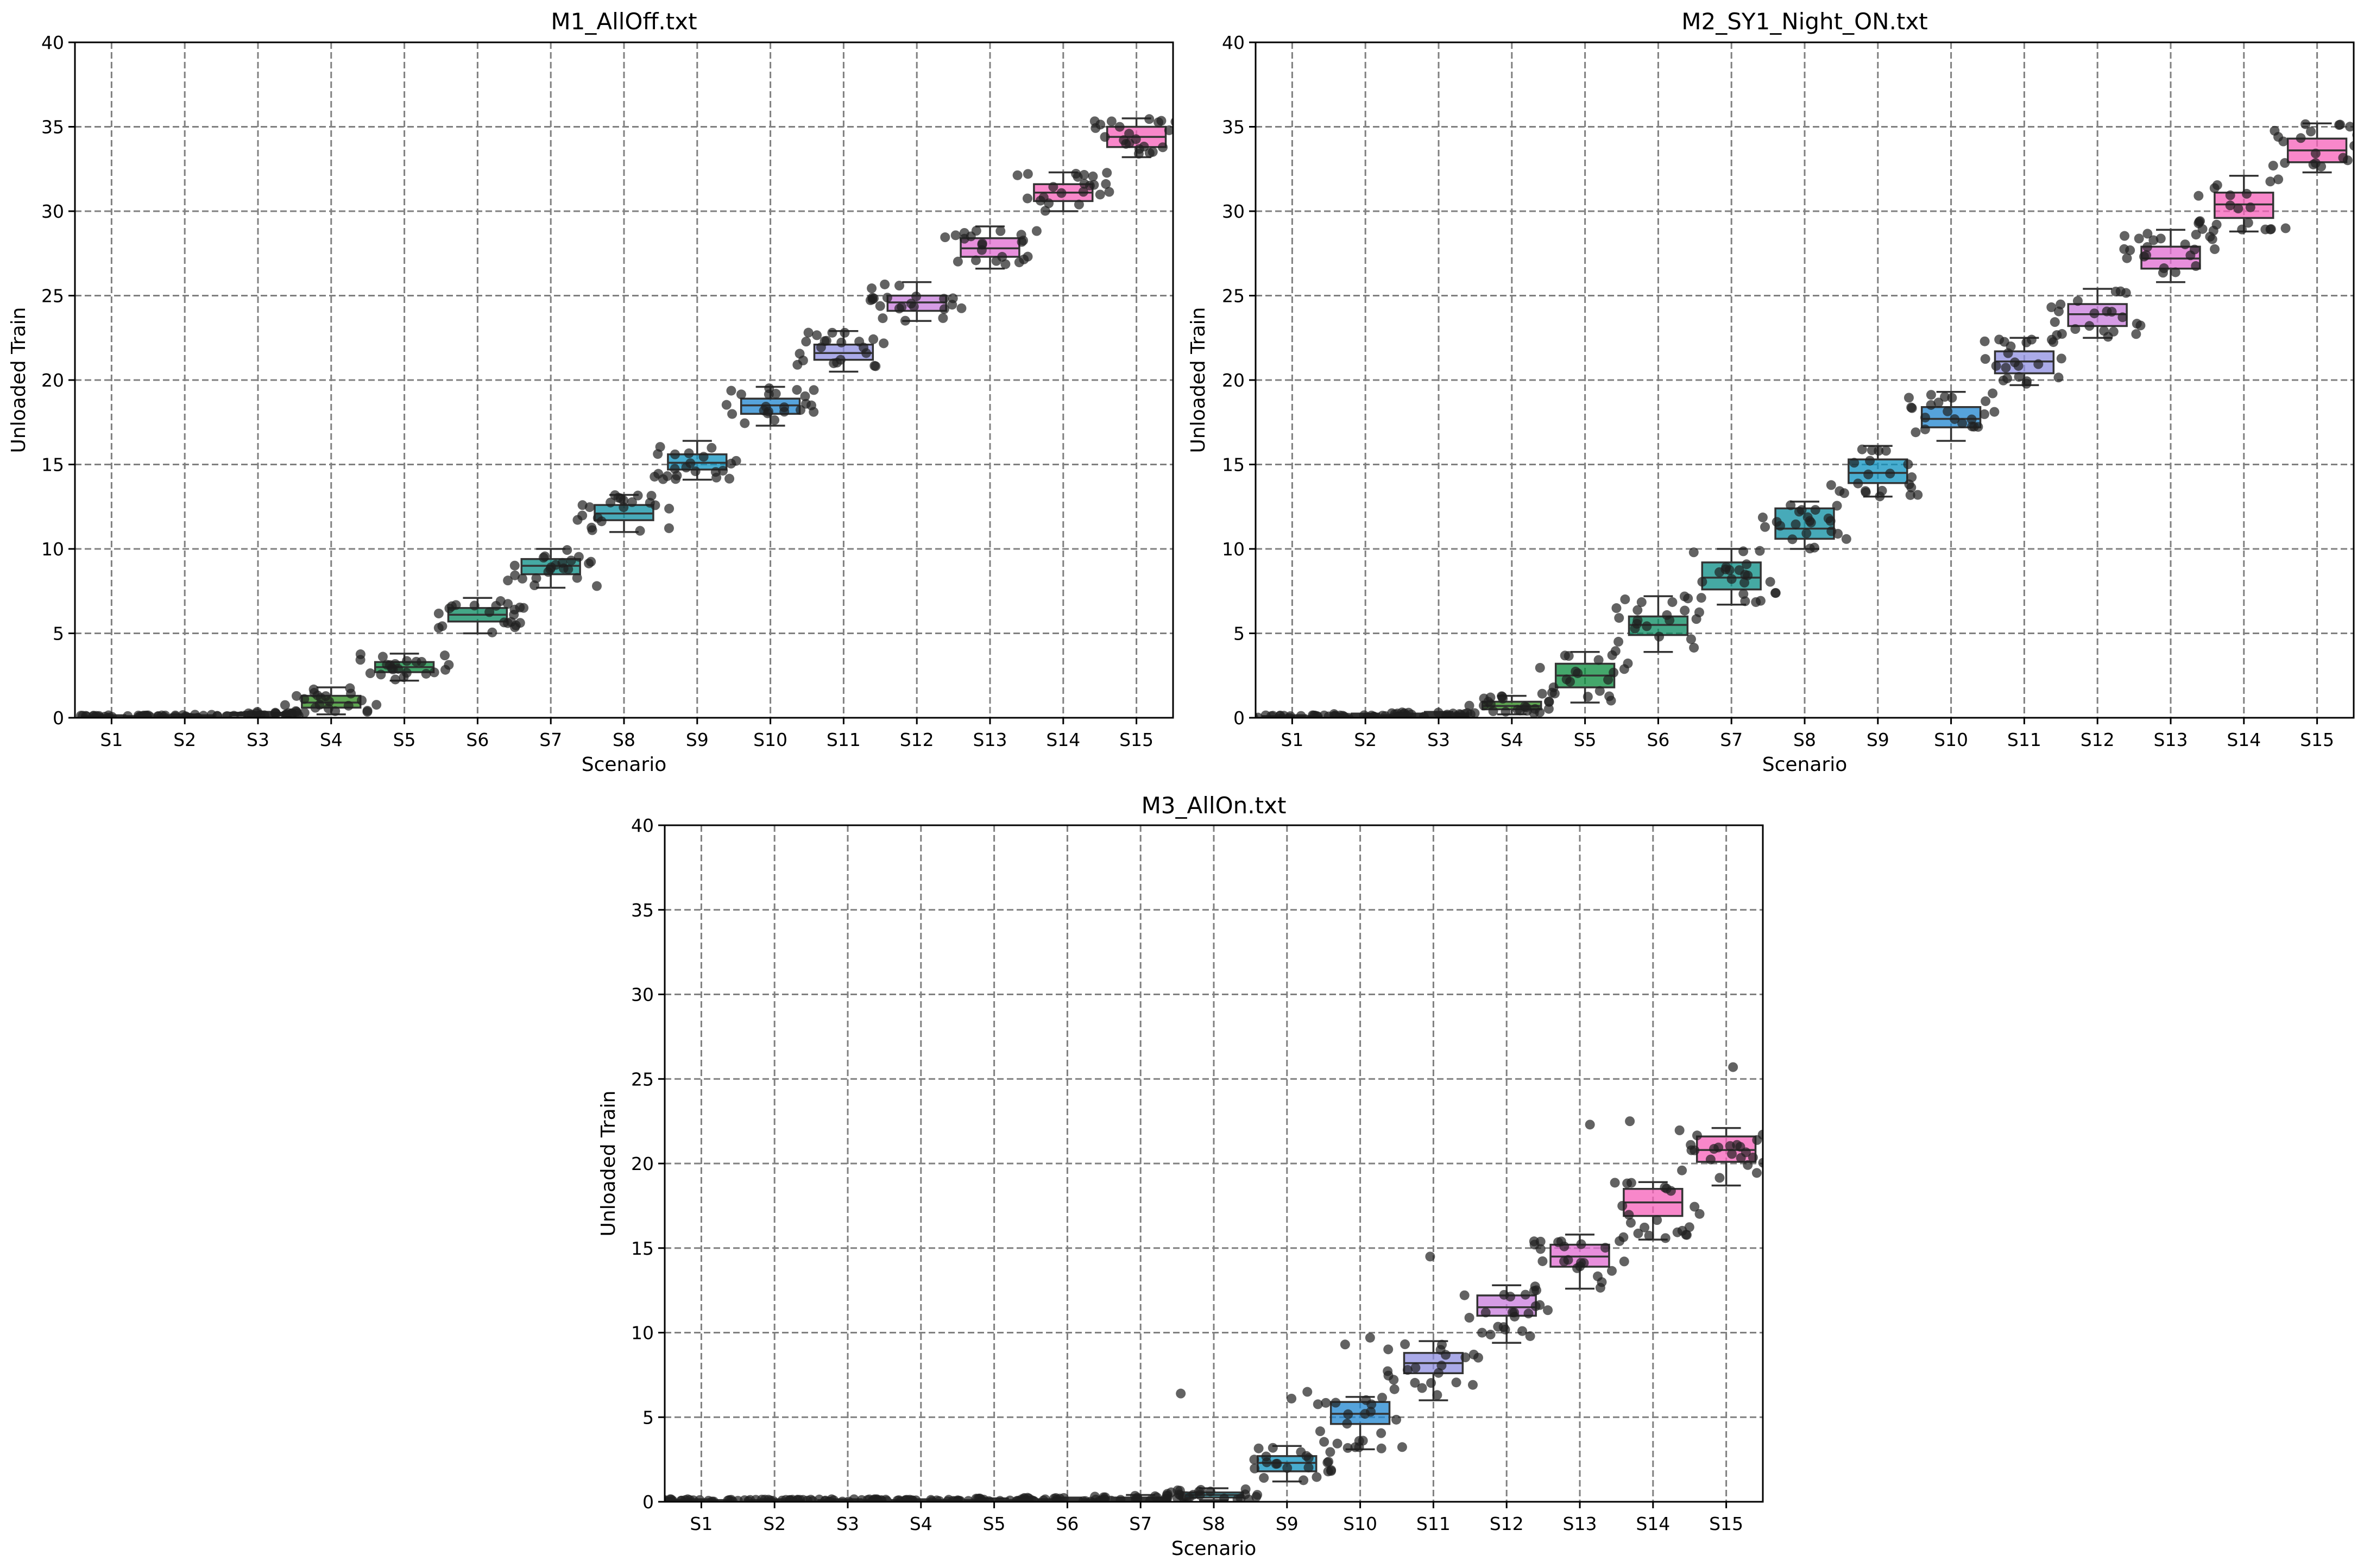  Describe the element at coordinates (1233, 465) in the screenshot. I see `y-tick-label: 15` at that location.